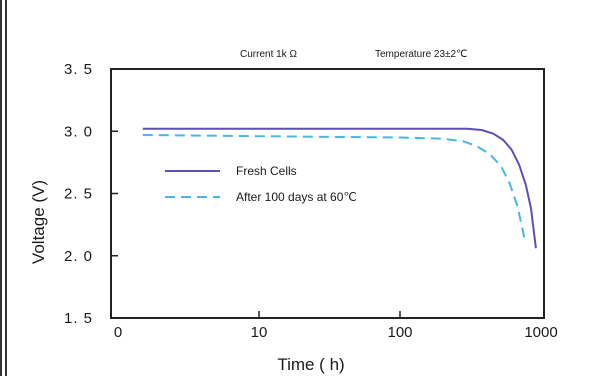 The image size is (591, 376). Describe the element at coordinates (78, 131) in the screenshot. I see `y-tick-label: 3. 0` at that location.